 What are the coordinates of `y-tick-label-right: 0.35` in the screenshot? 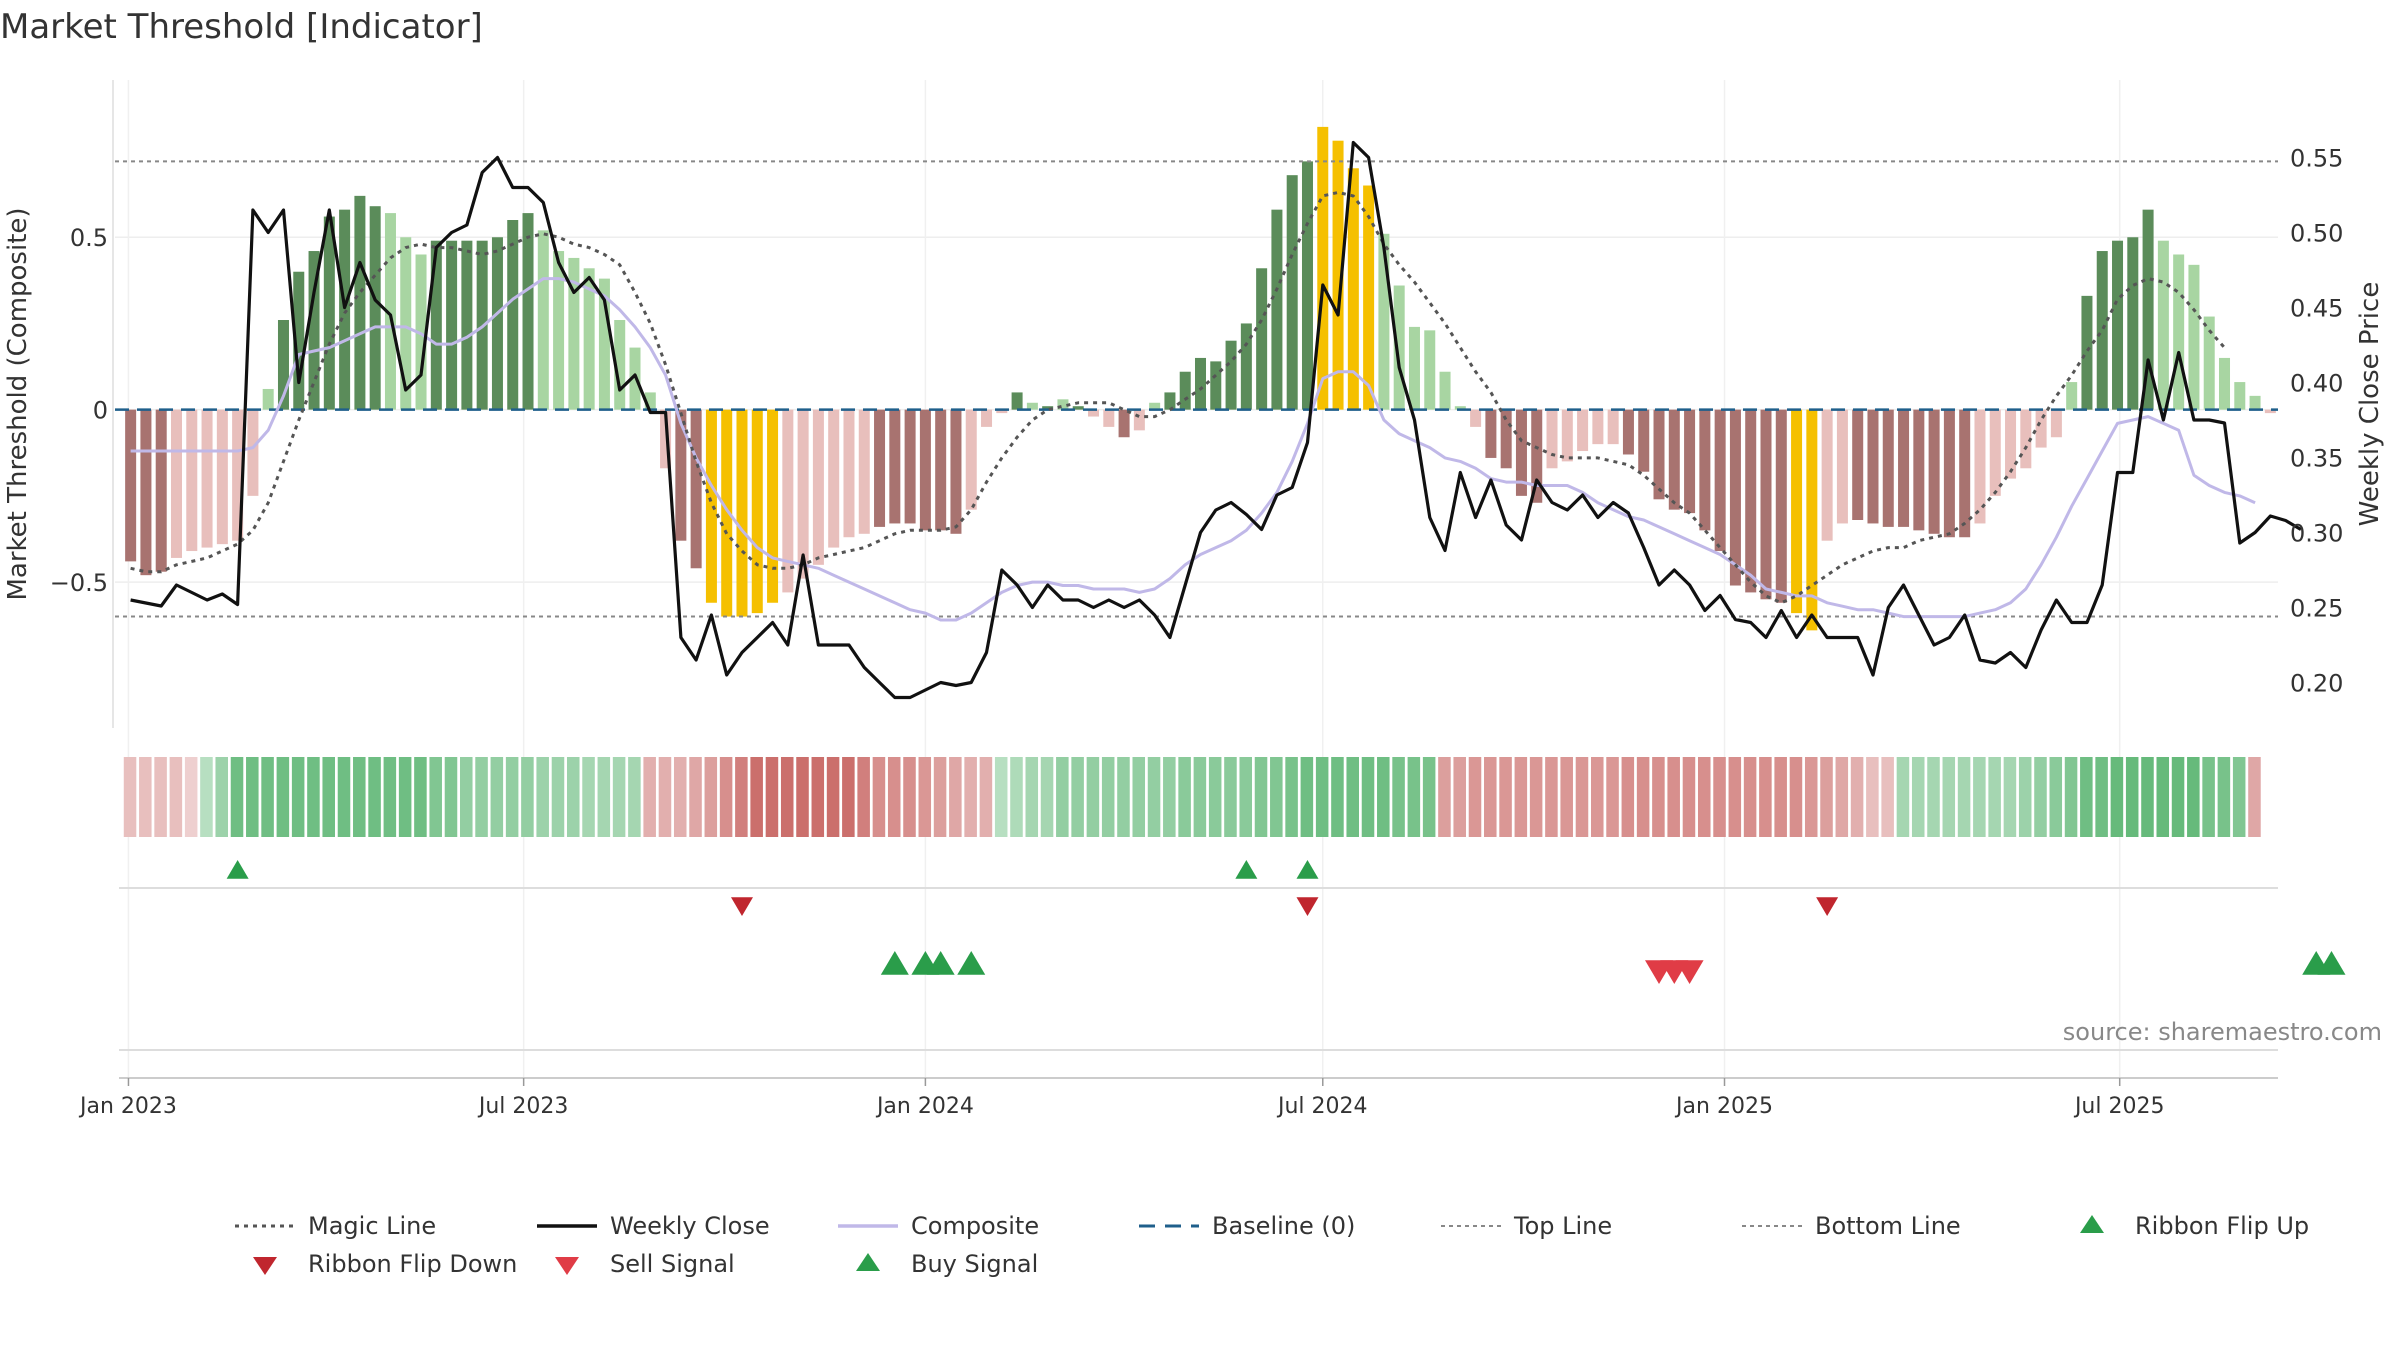 It's located at (2316, 459).